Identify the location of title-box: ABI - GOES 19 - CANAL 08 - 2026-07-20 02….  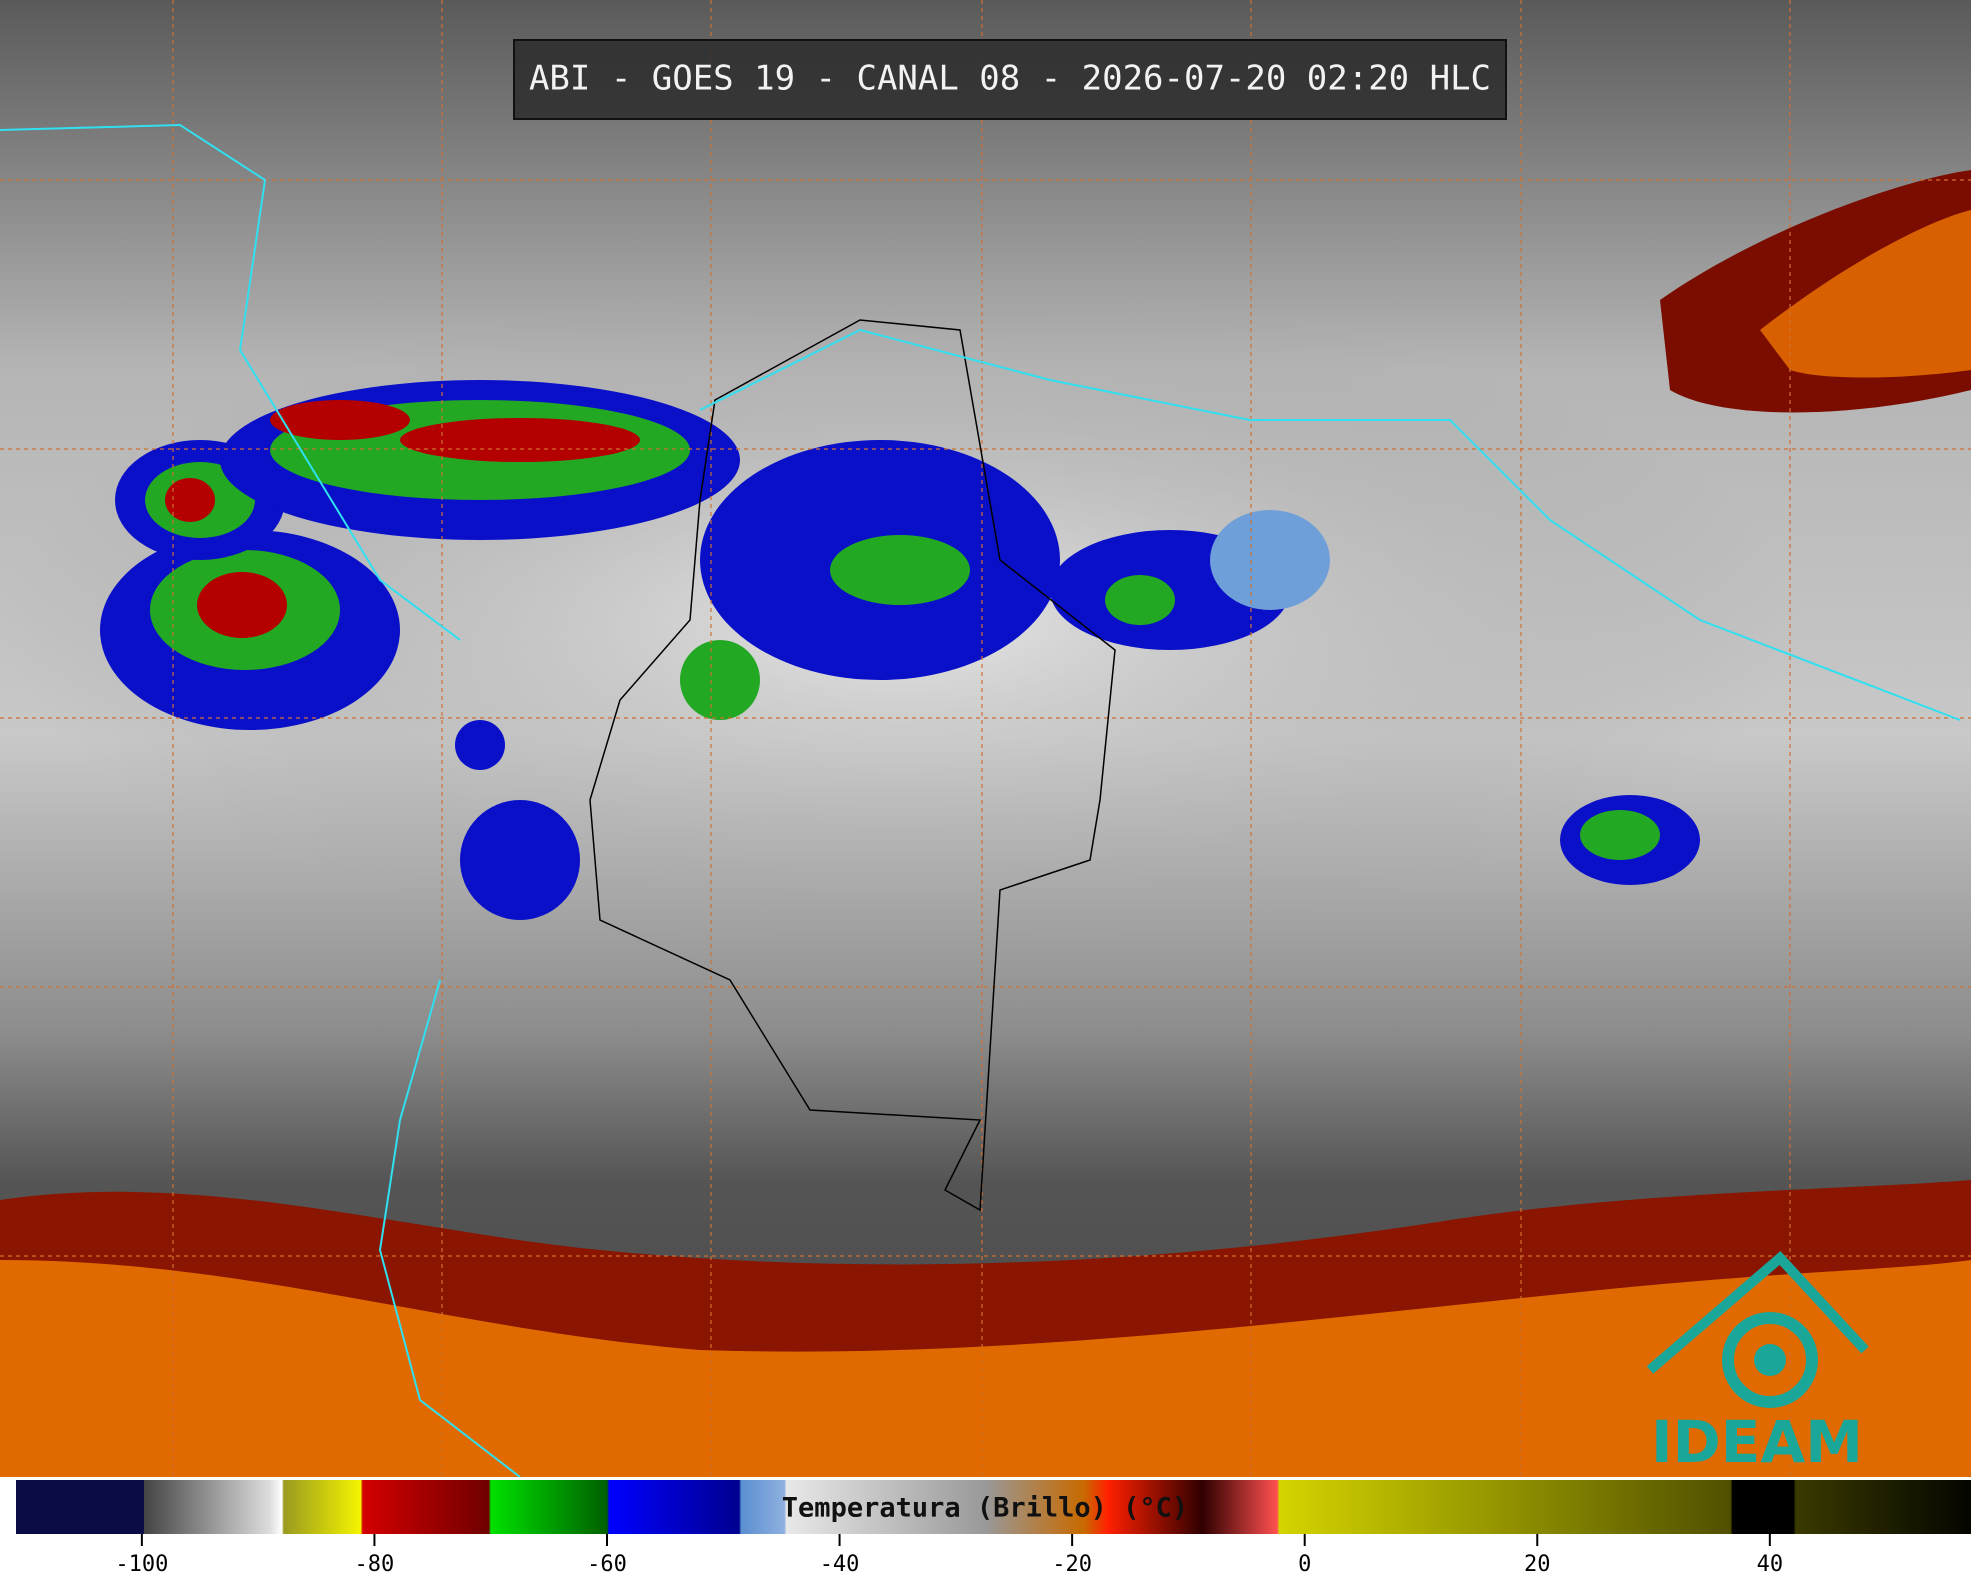
(1010, 79).